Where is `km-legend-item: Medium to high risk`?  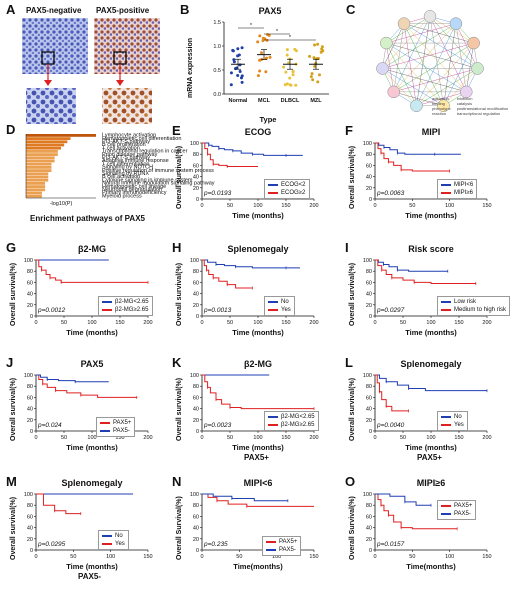 km-legend-item: Medium to high risk is located at coordinates (473, 310).